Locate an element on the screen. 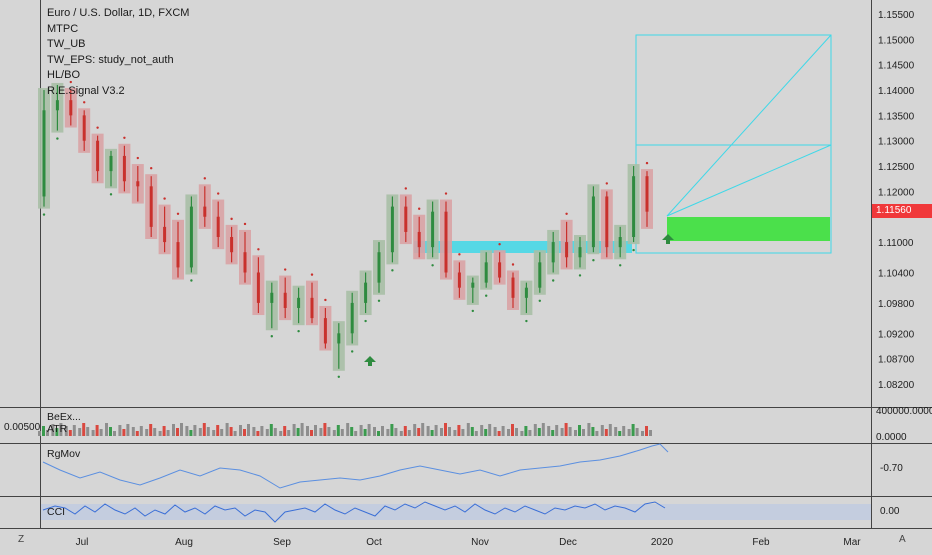 The image size is (932, 555). cci-pane-label: CCI is located at coordinates (56, 512).